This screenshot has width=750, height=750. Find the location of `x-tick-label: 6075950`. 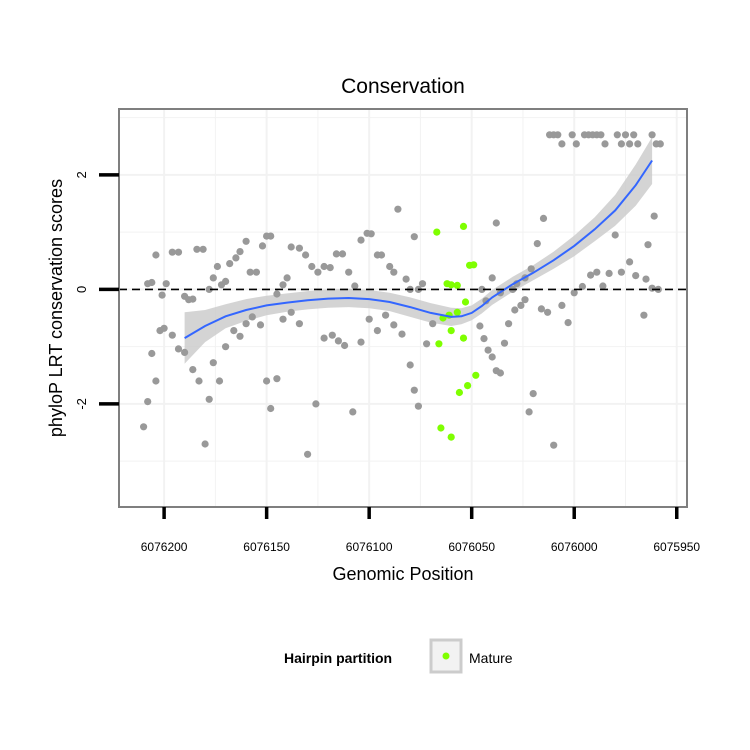

x-tick-label: 6075950 is located at coordinates (676, 547).